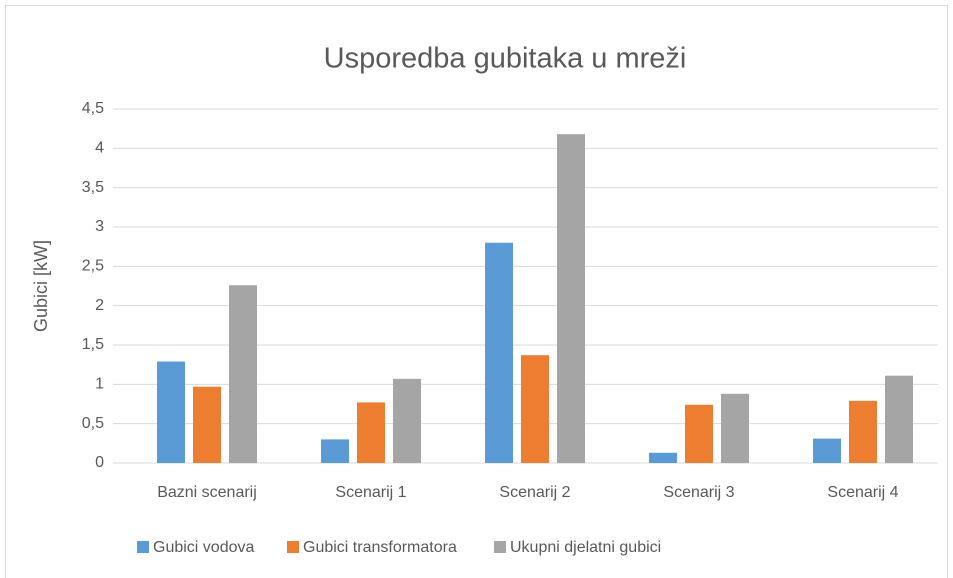 The height and width of the screenshot is (578, 953). Describe the element at coordinates (862, 492) in the screenshot. I see `x-tick-label: Scenarij 4` at that location.